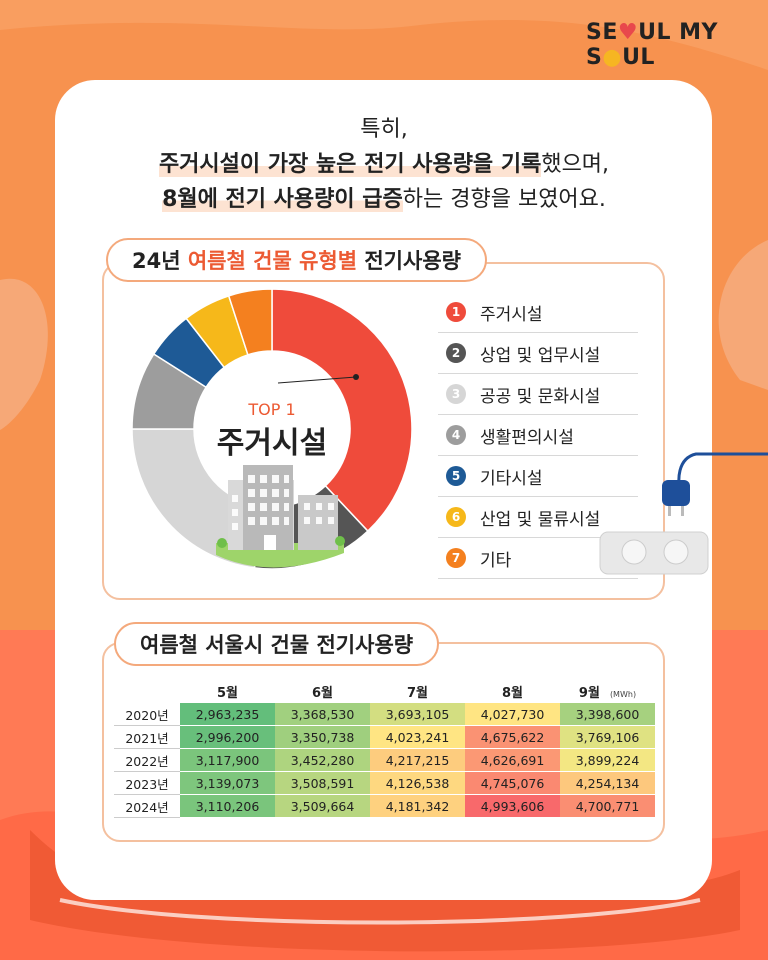  What do you see at coordinates (322, 783) in the screenshot?
I see `table-cell: 3,508,591` at bounding box center [322, 783].